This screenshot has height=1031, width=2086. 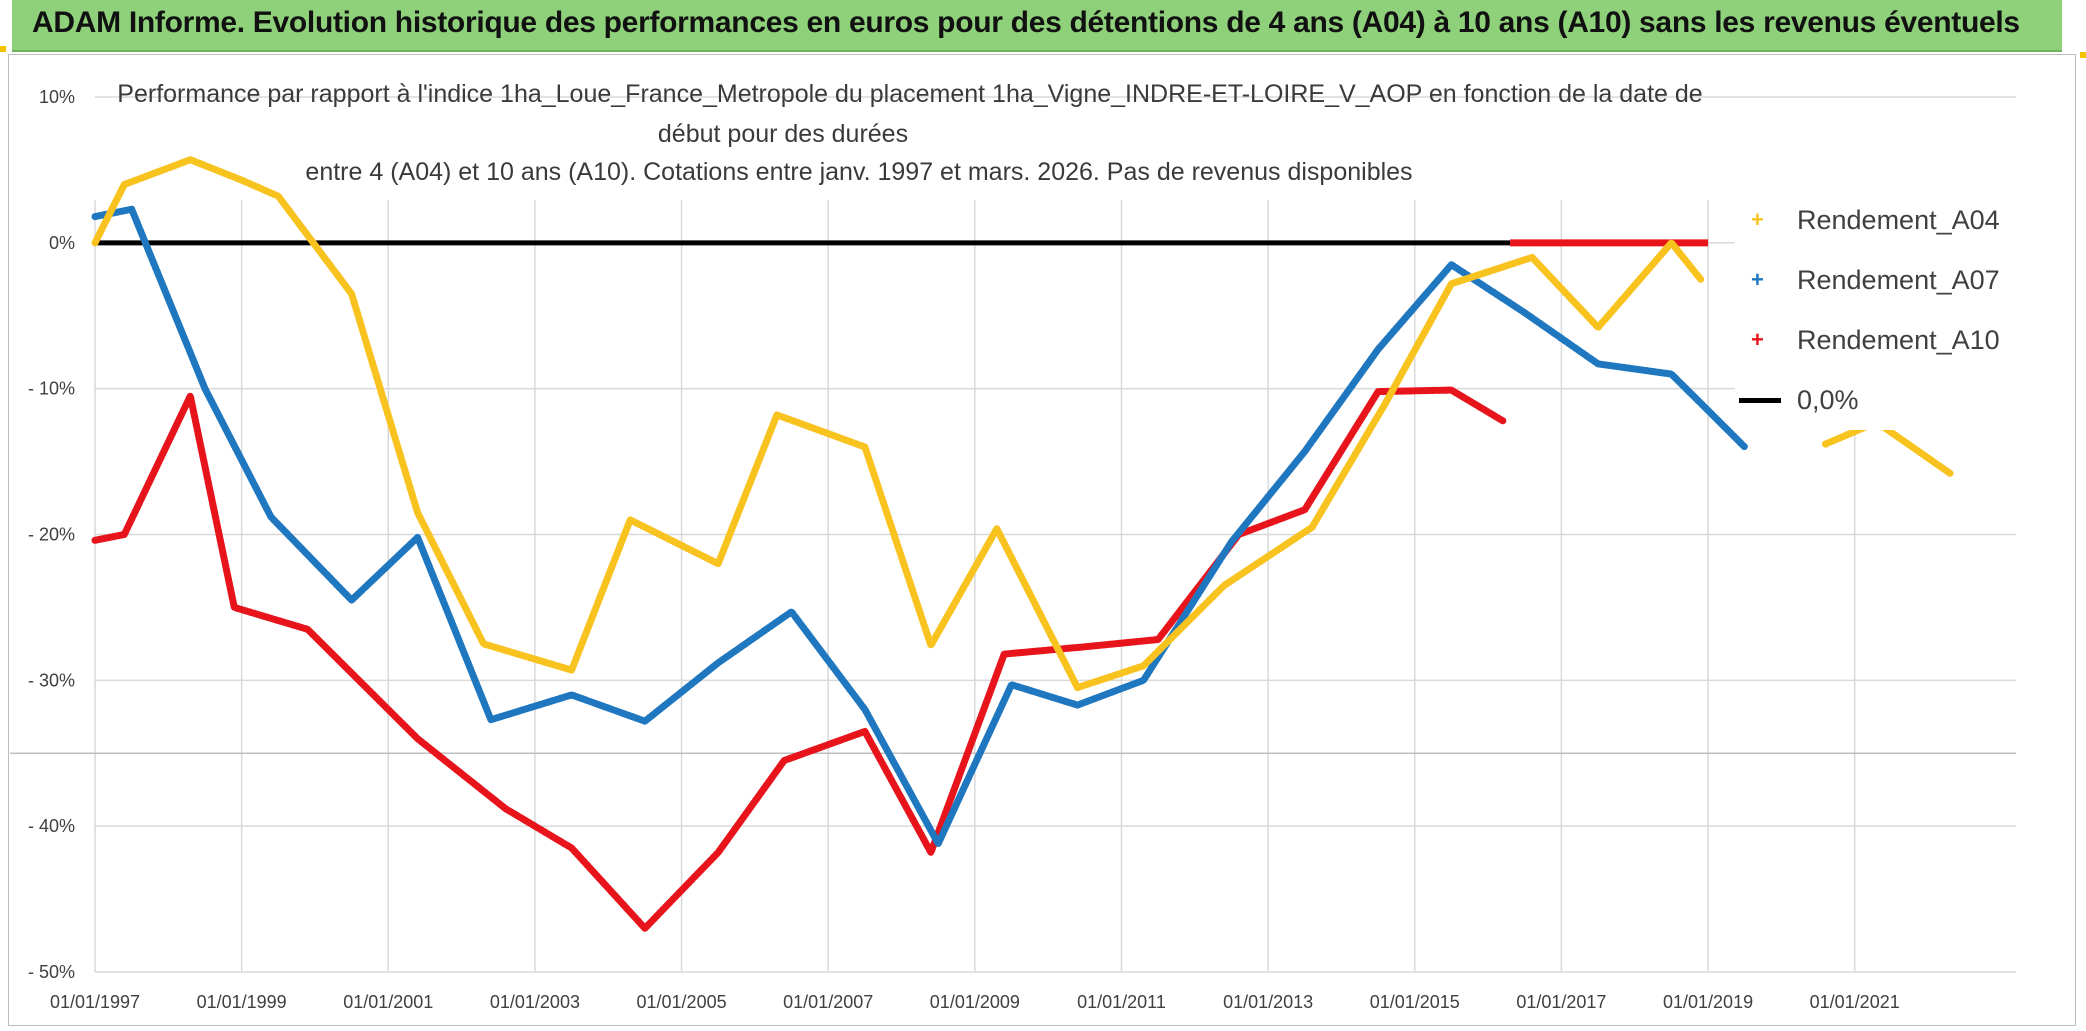 I want to click on legend-marker-a07: +, so click(x=1759, y=280).